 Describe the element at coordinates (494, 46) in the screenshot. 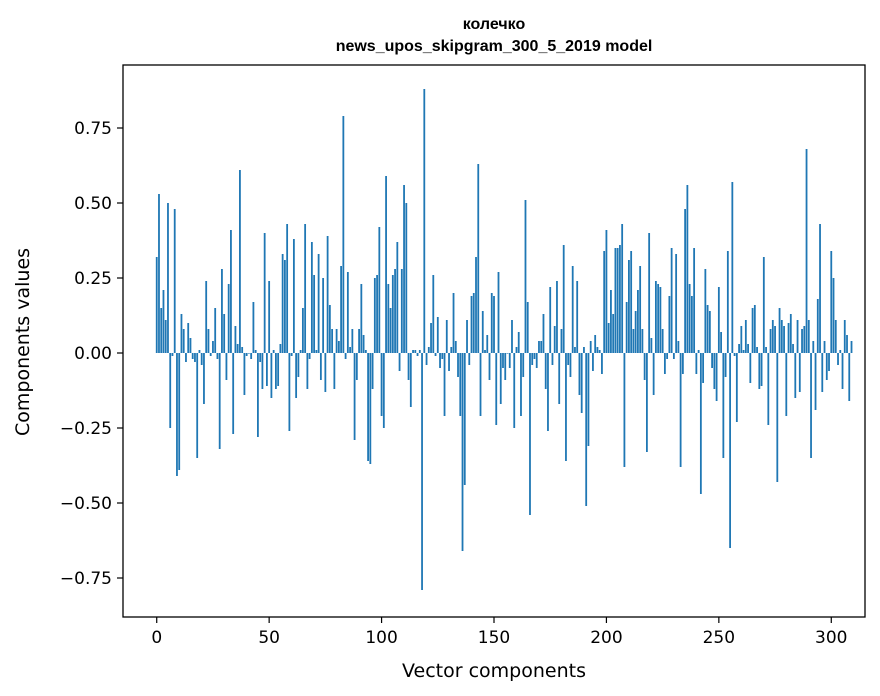

I see `chart-subtitle: news_upos_skipgram_300_5_2019 model` at that location.